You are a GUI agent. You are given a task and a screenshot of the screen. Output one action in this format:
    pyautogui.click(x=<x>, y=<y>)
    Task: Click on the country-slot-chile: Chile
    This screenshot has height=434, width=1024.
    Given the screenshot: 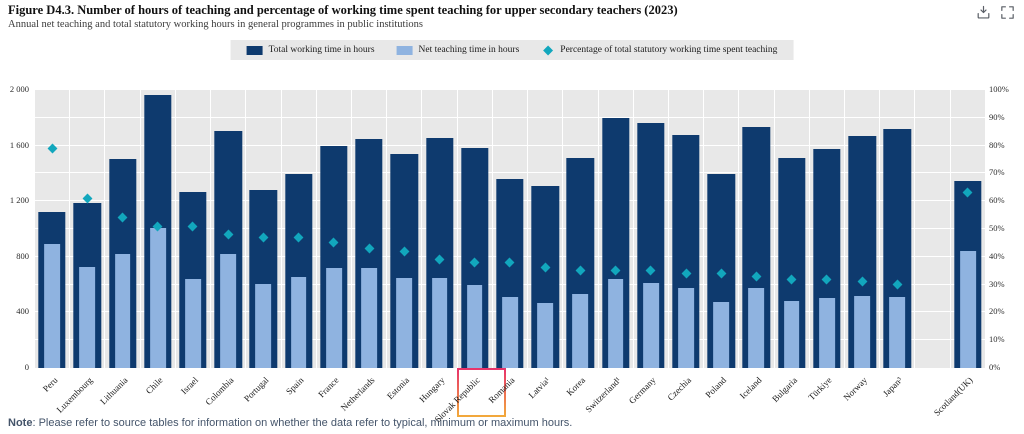 What is the action you would take?
    pyautogui.click(x=157, y=243)
    